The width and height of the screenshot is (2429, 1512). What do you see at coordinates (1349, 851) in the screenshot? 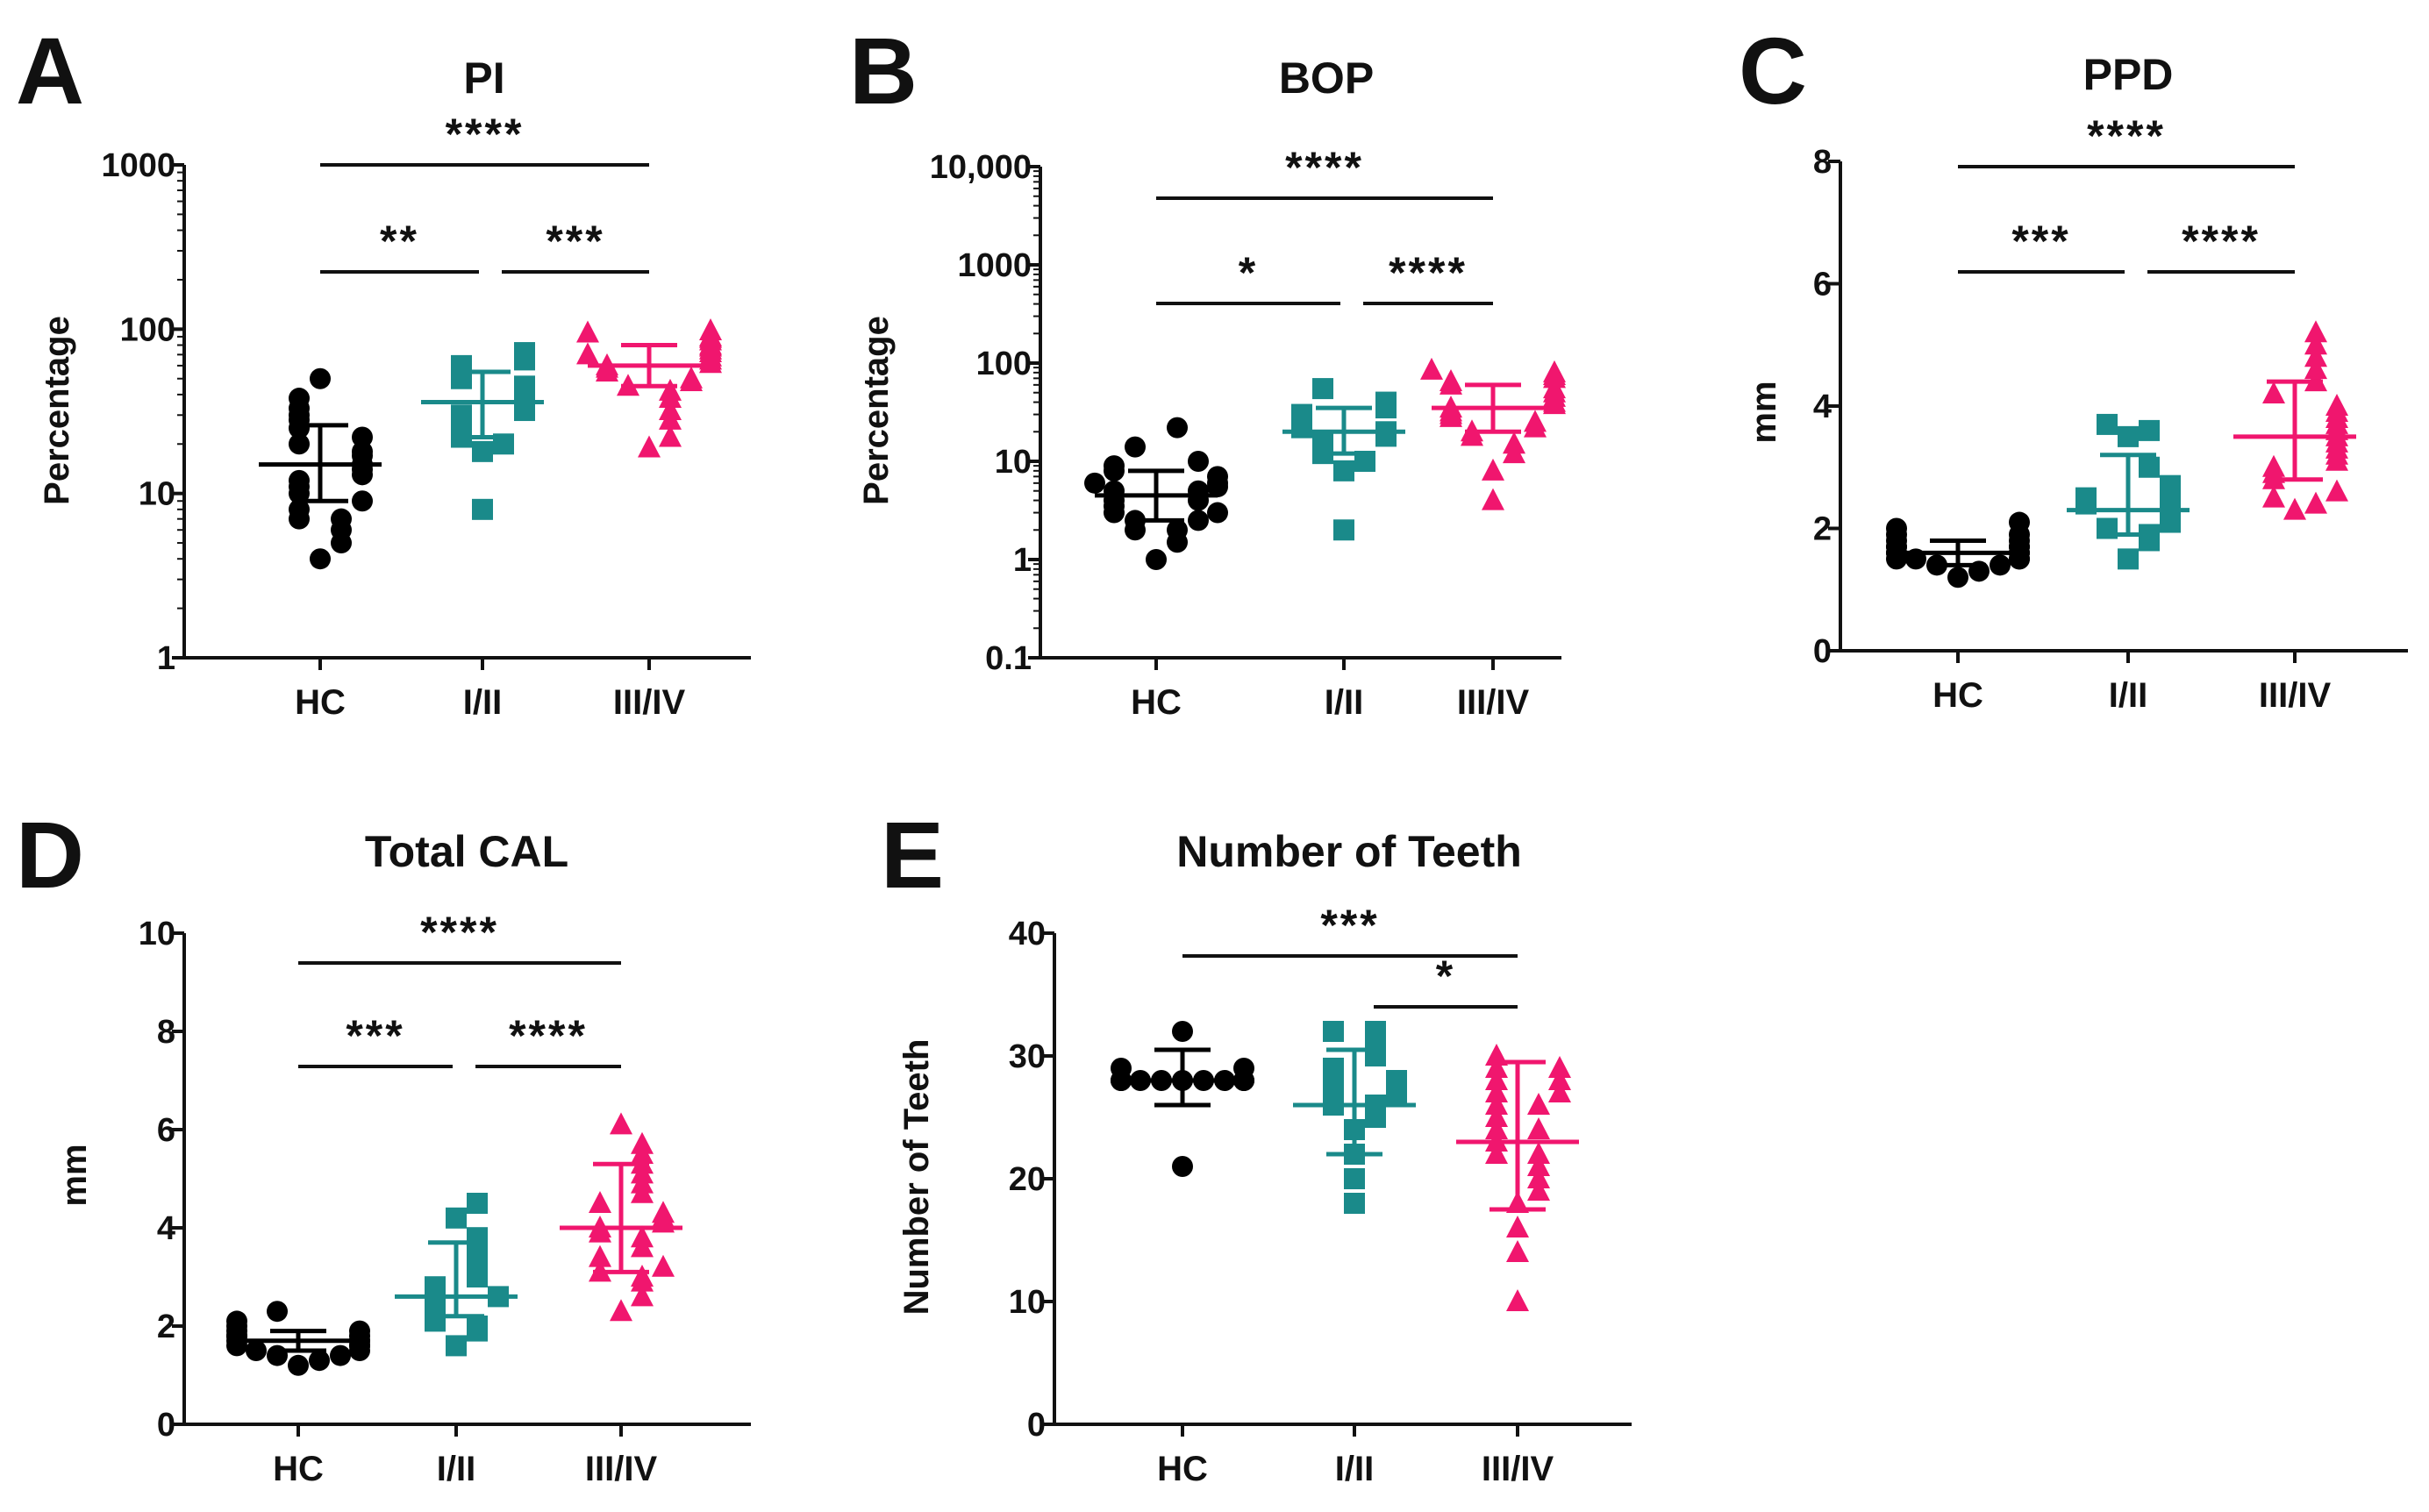
I see `chart-title-number-of-teeth: Number of Teeth` at bounding box center [1349, 851].